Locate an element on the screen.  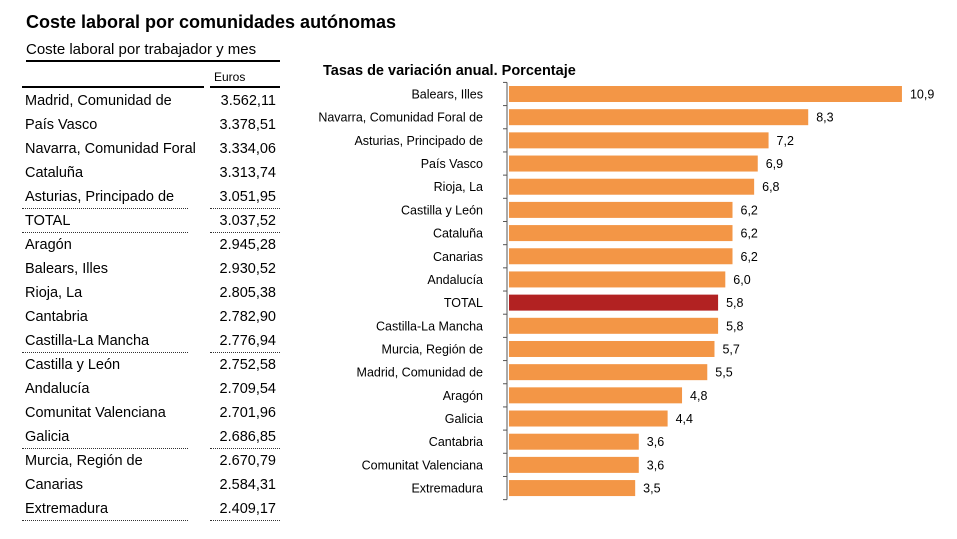
page-title: Coste laboral por comunidades autónomas is located at coordinates (211, 22).